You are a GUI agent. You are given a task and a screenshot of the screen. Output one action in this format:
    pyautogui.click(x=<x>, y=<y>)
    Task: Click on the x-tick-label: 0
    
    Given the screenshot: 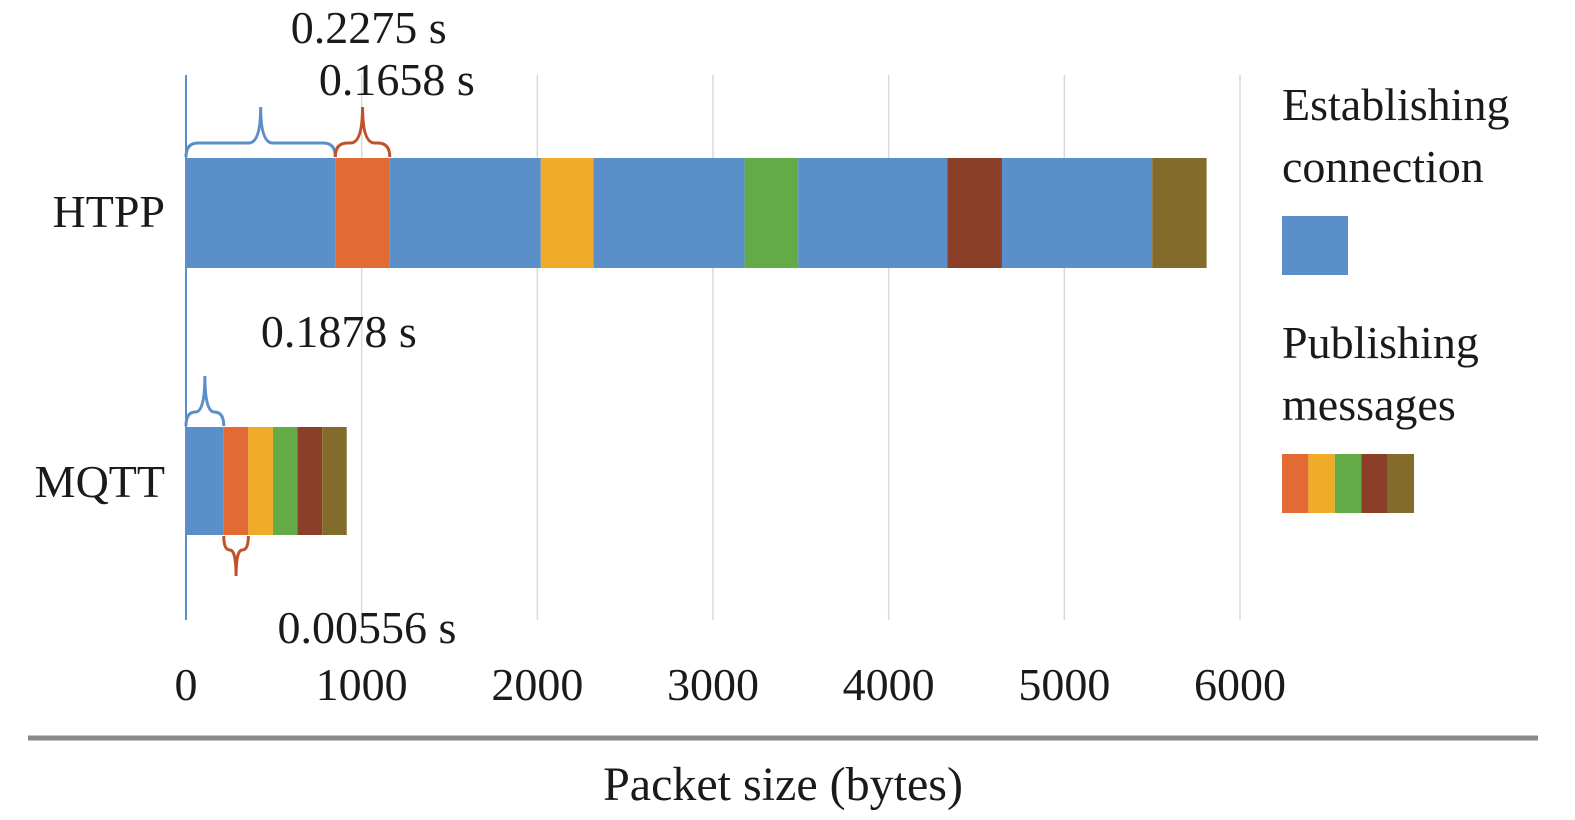 What is the action you would take?
    pyautogui.click(x=186, y=684)
    